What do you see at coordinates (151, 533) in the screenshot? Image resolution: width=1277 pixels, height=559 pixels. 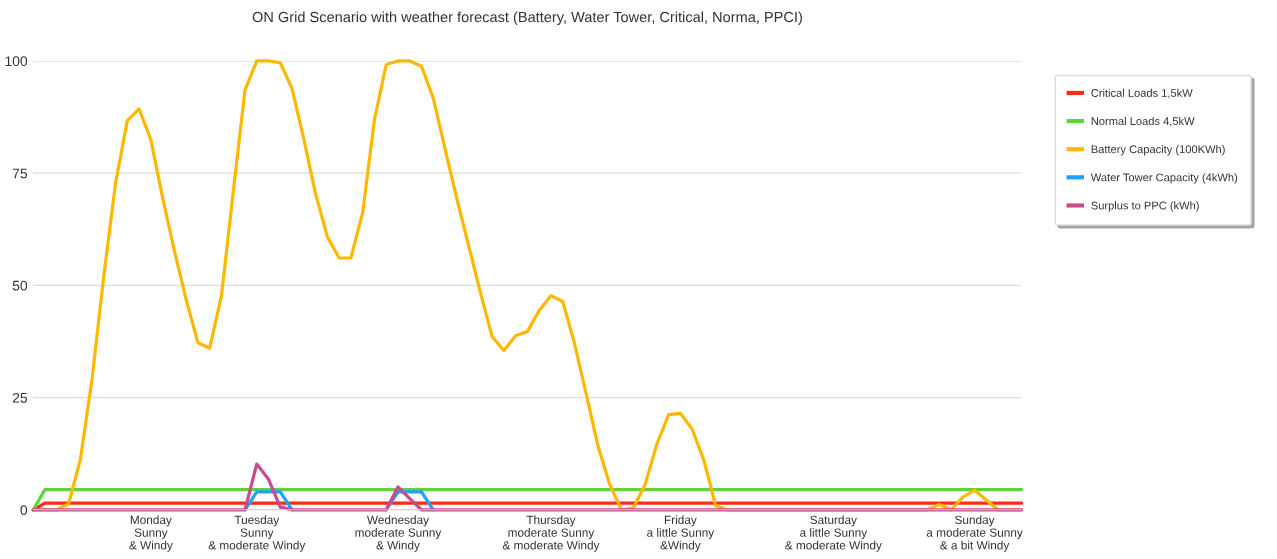 I see `x-tick-label: Monday Sunny & Windy` at bounding box center [151, 533].